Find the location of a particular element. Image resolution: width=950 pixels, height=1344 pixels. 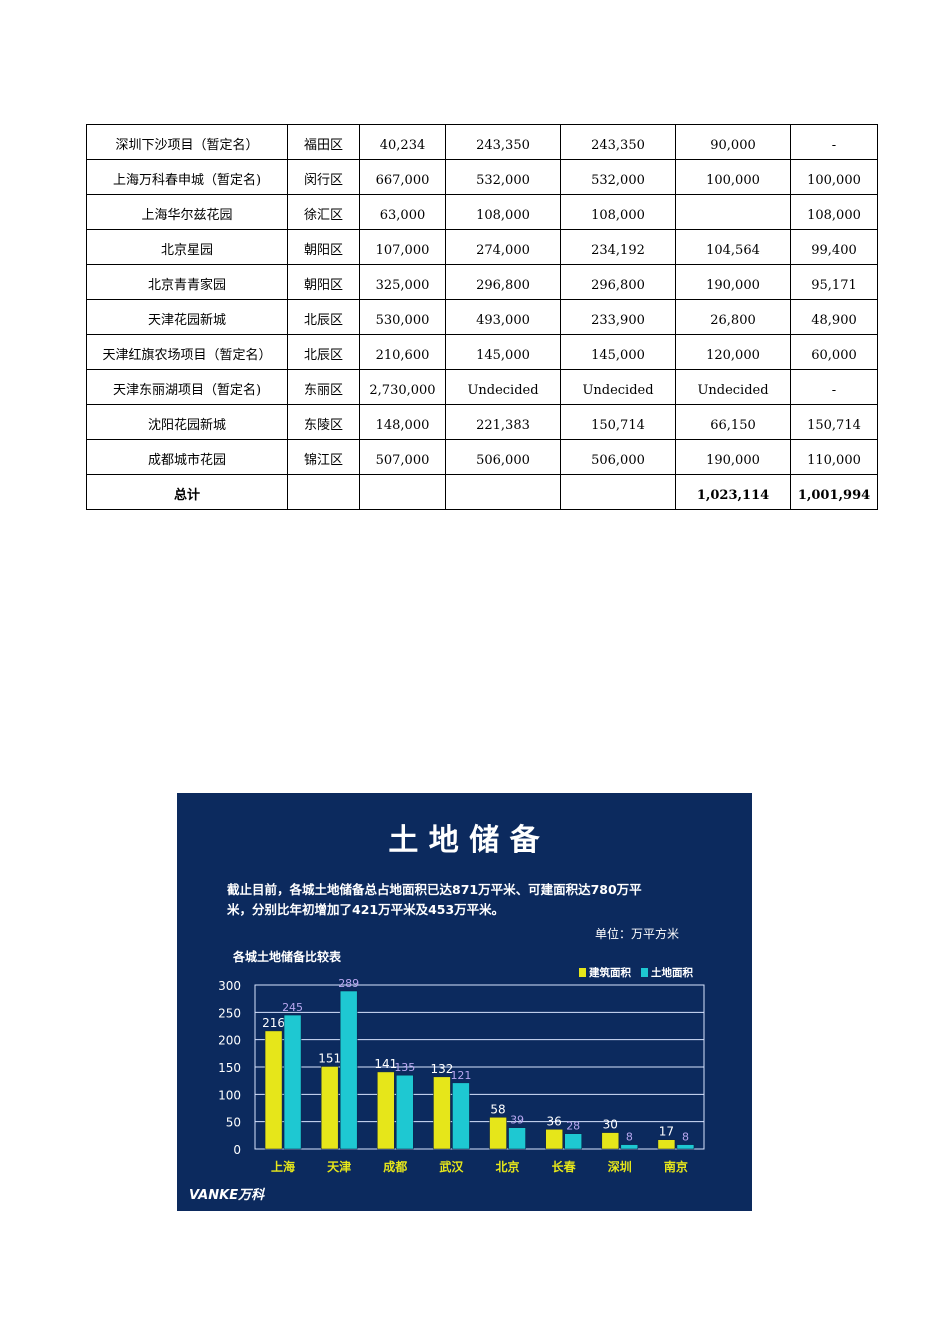

table-cell: 274,000 is located at coordinates (503, 247).